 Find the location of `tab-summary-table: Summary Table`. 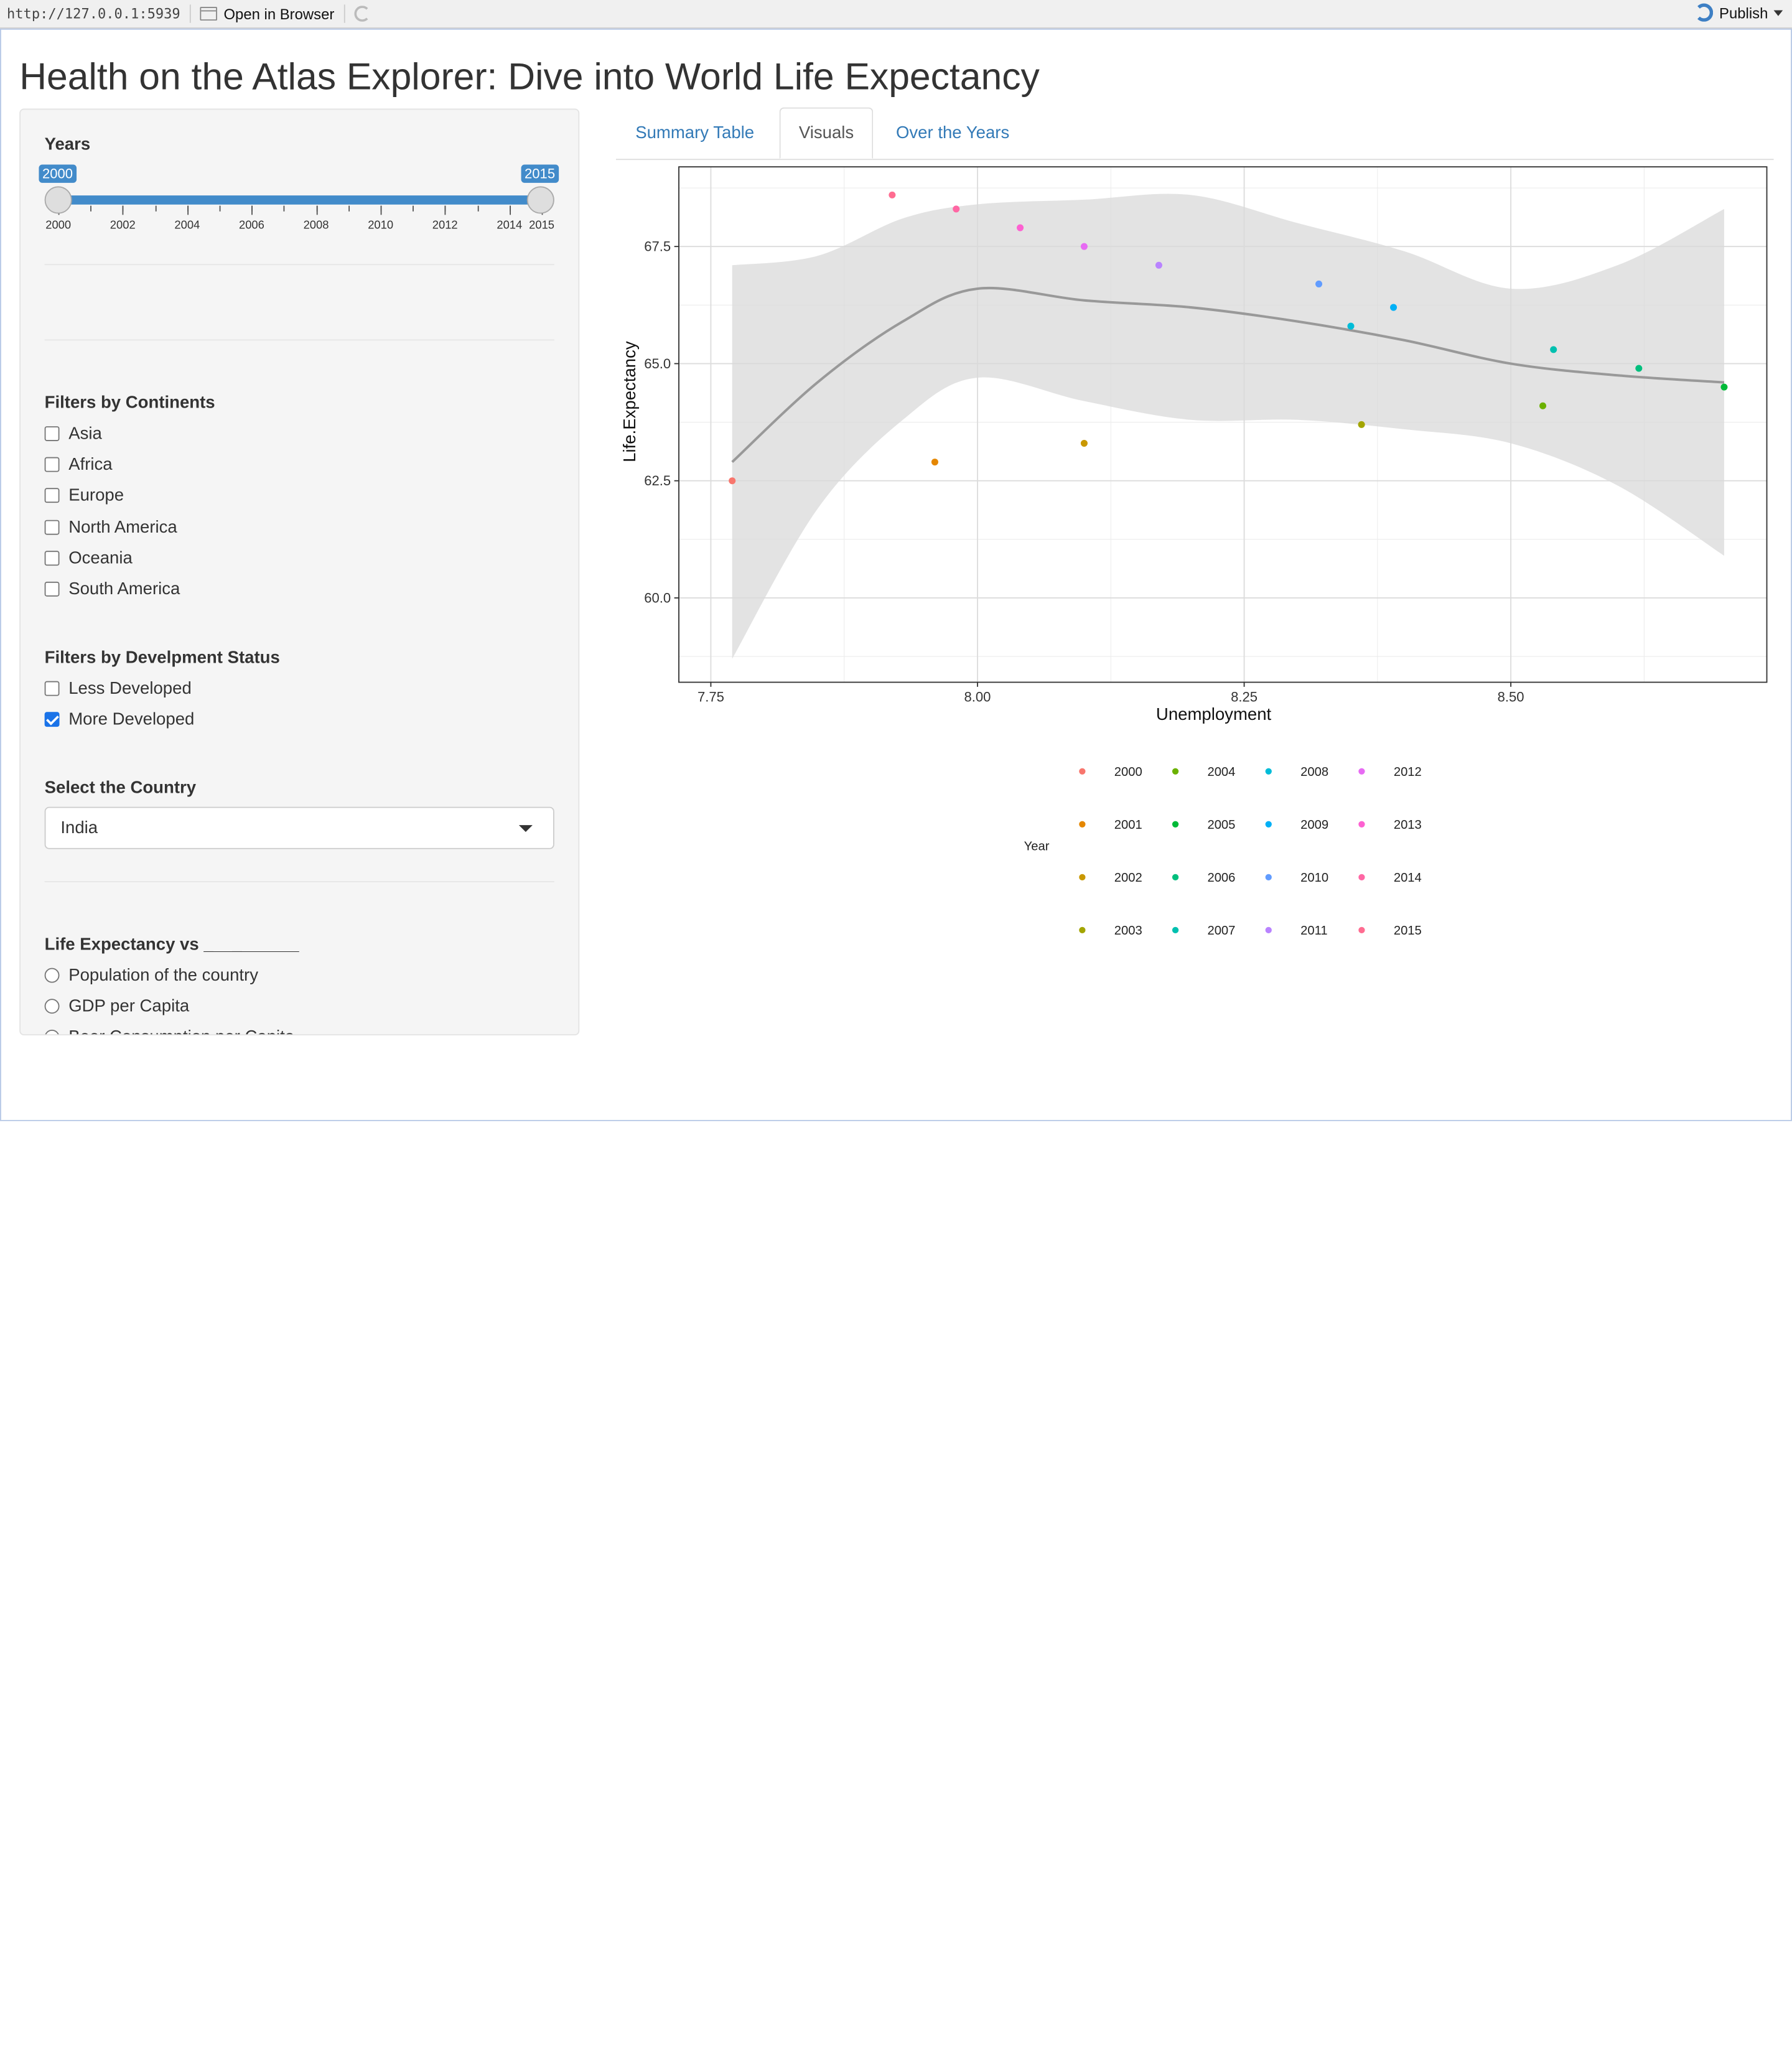

tab-summary-table: Summary Table is located at coordinates (695, 133).